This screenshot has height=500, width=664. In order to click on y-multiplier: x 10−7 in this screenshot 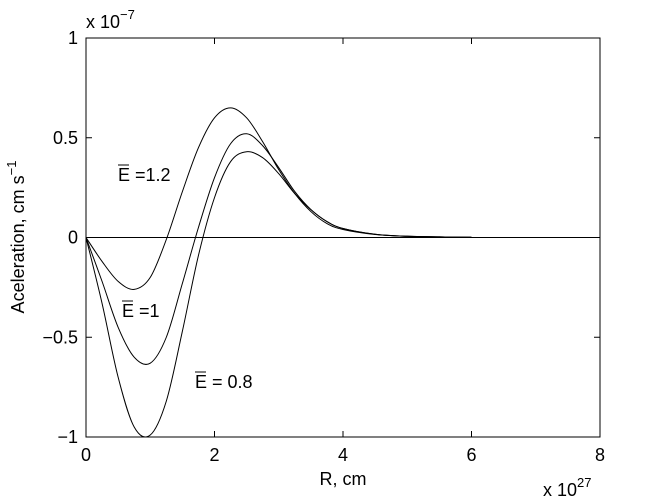, I will do `click(110, 19)`.